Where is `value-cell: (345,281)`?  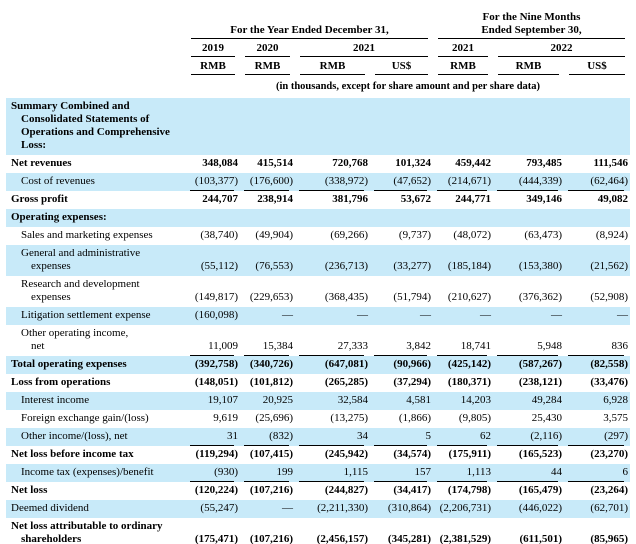 value-cell: (345,281) is located at coordinates (401, 531).